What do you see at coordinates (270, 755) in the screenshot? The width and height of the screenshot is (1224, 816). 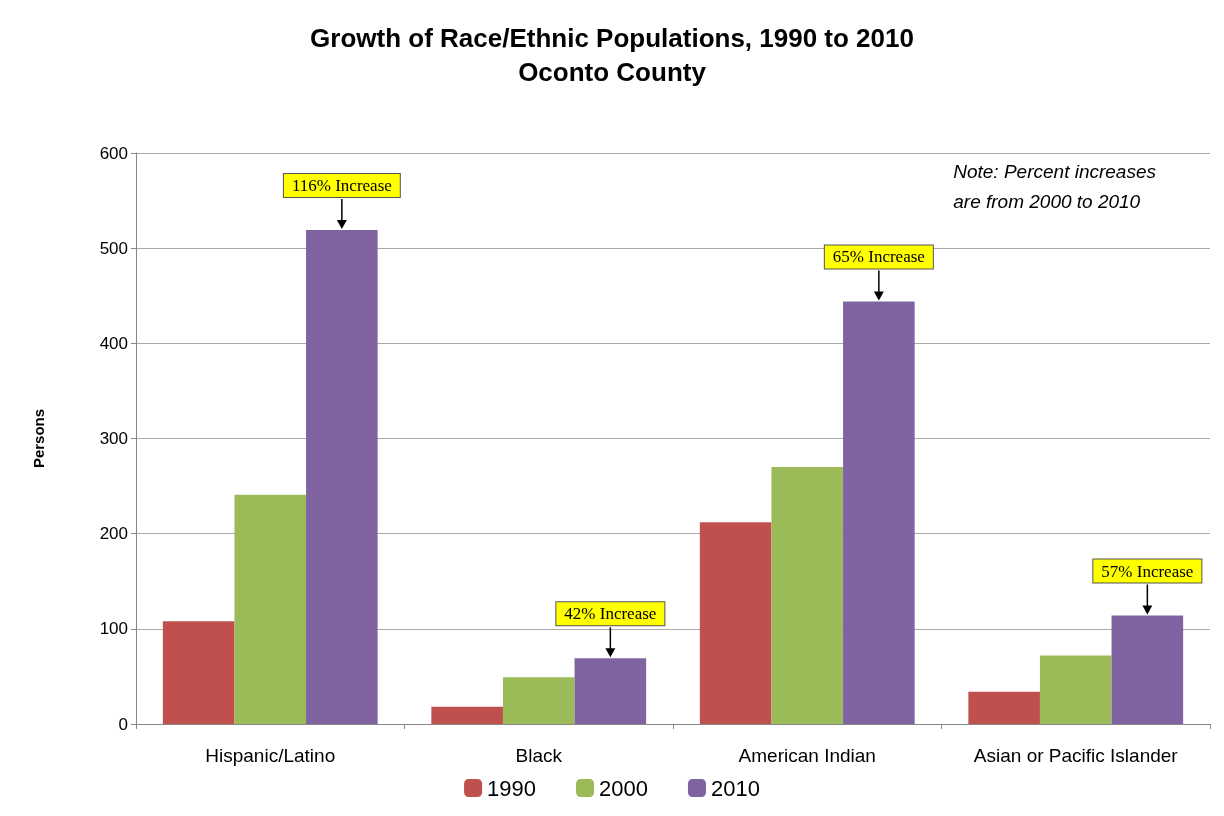 I see `x-tick-label: Hispanic/Latino` at bounding box center [270, 755].